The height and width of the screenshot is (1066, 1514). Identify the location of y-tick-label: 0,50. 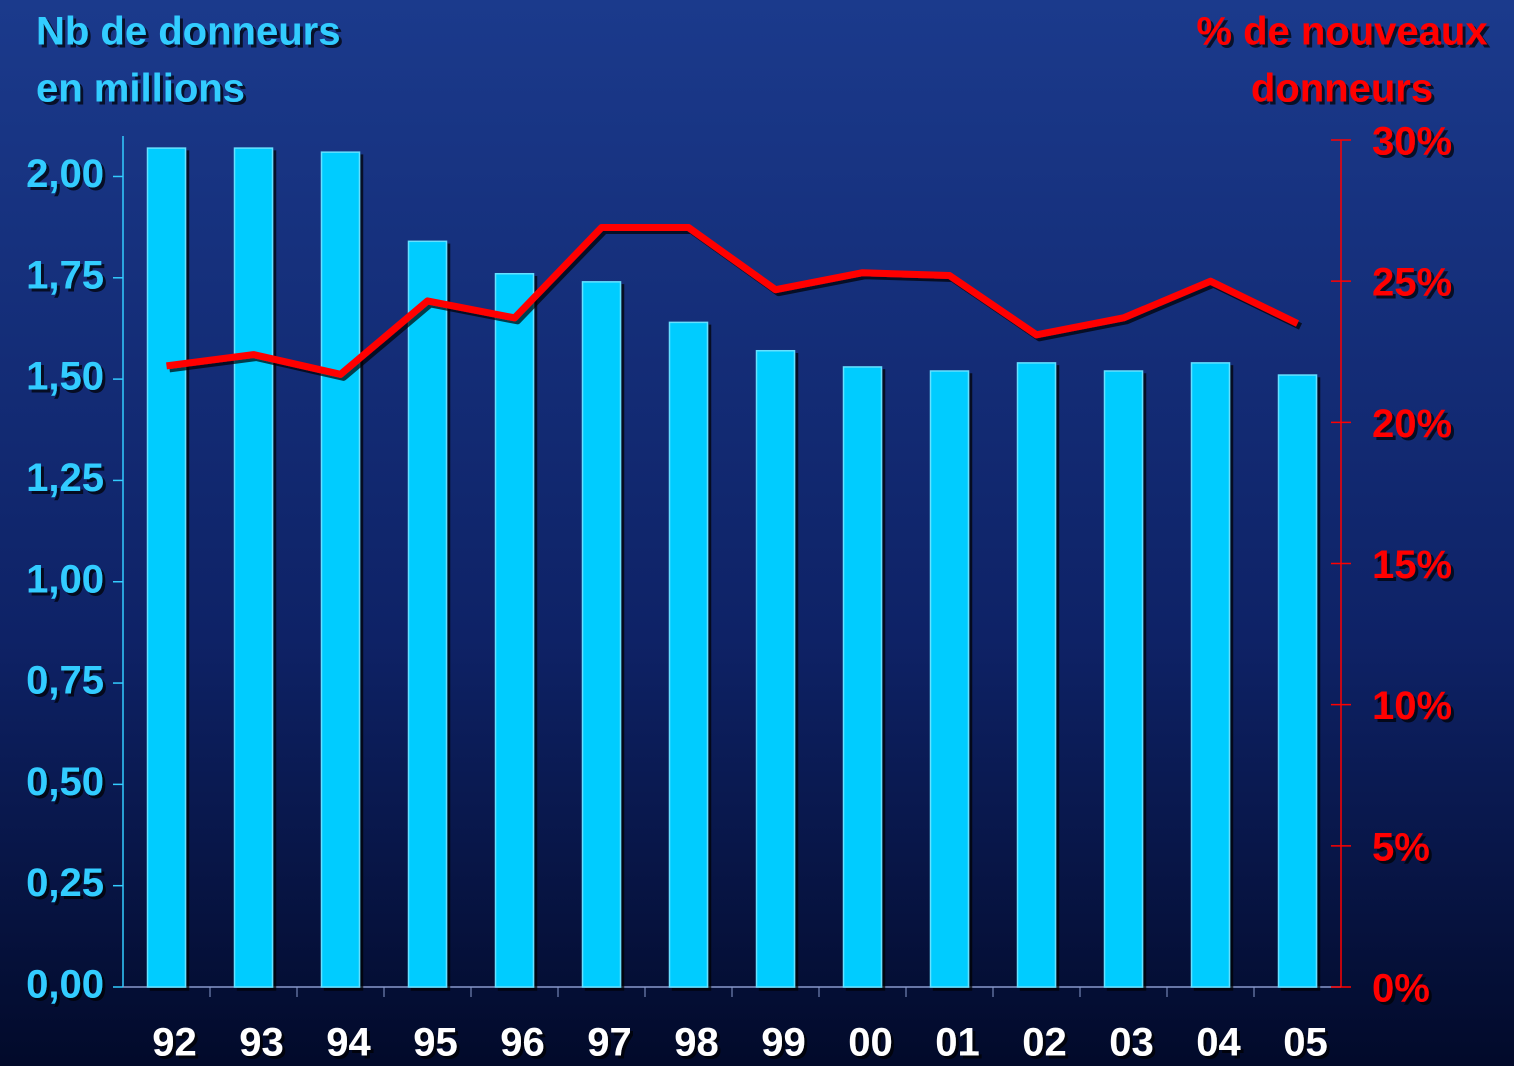
(65, 782).